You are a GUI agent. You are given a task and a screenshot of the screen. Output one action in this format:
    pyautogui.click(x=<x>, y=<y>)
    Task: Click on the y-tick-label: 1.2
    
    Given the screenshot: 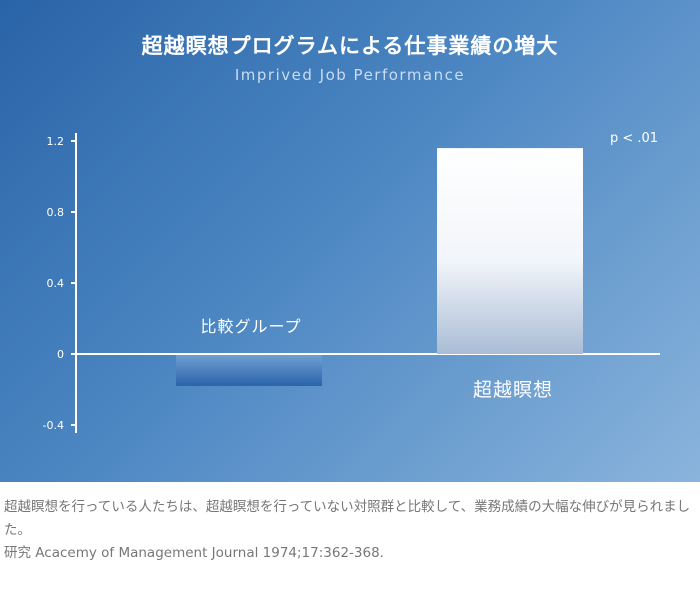 What is the action you would take?
    pyautogui.click(x=56, y=141)
    